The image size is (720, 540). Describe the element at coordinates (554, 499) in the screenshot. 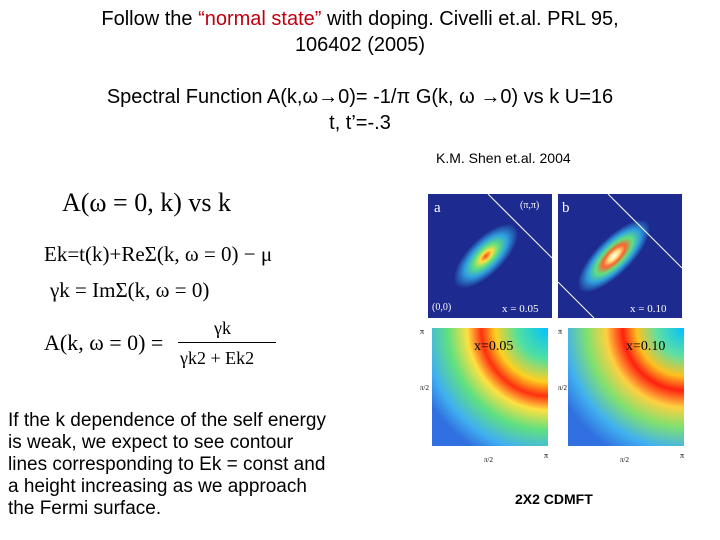

I see `cdmft-label: 2X2 CDMFT` at that location.